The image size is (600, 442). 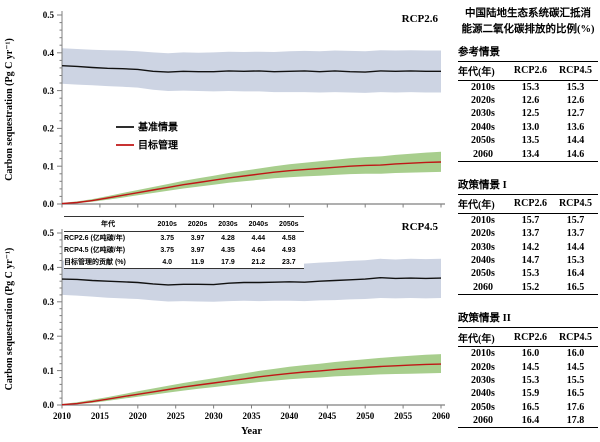 I want to click on table-row: 目标管理的贡献 (%) 4.0 11.9 17.9 21.2 23.7, so click(x=184, y=262).